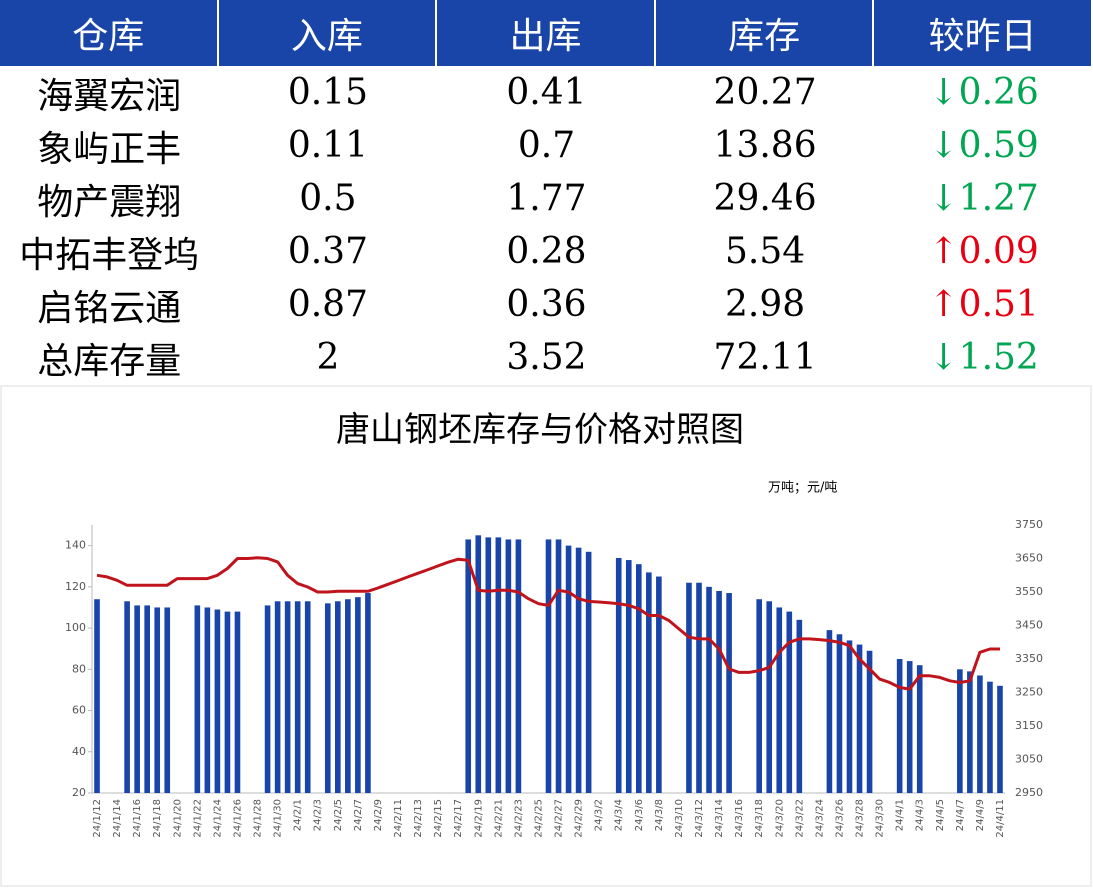 The width and height of the screenshot is (1093, 888). Describe the element at coordinates (79, 792) in the screenshot. I see `y-tick-label: 20` at that location.